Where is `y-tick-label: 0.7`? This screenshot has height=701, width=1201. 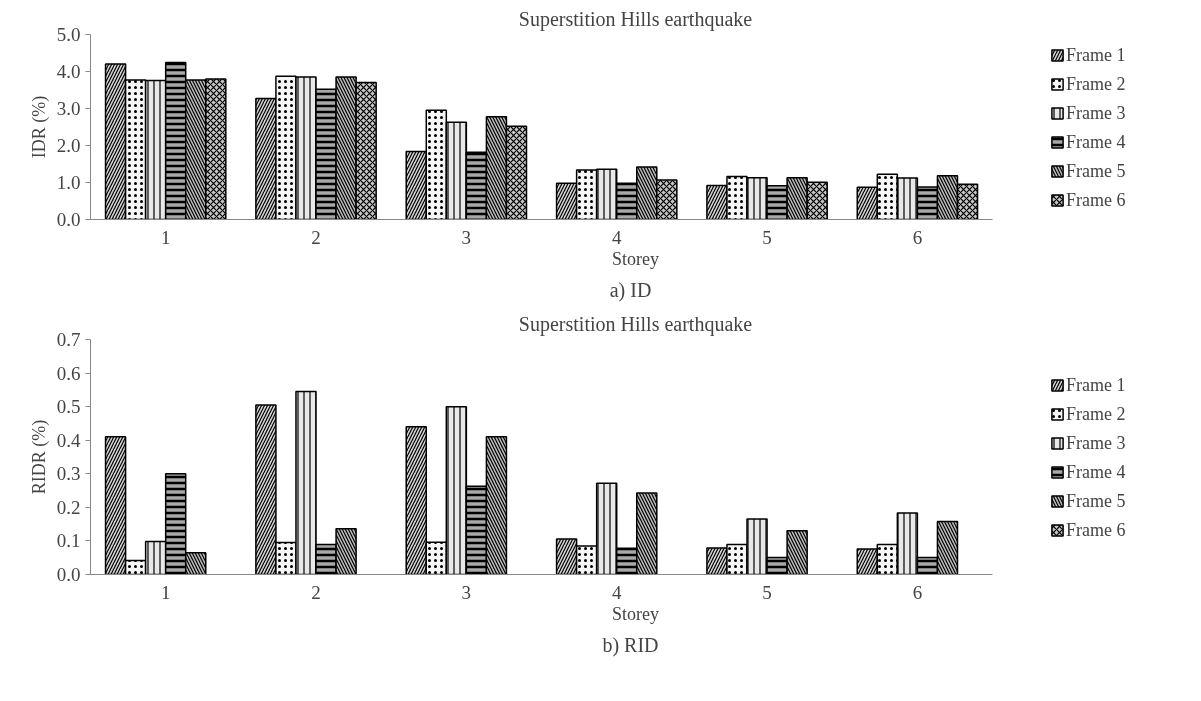 y-tick-label: 0.7 is located at coordinates (68, 339).